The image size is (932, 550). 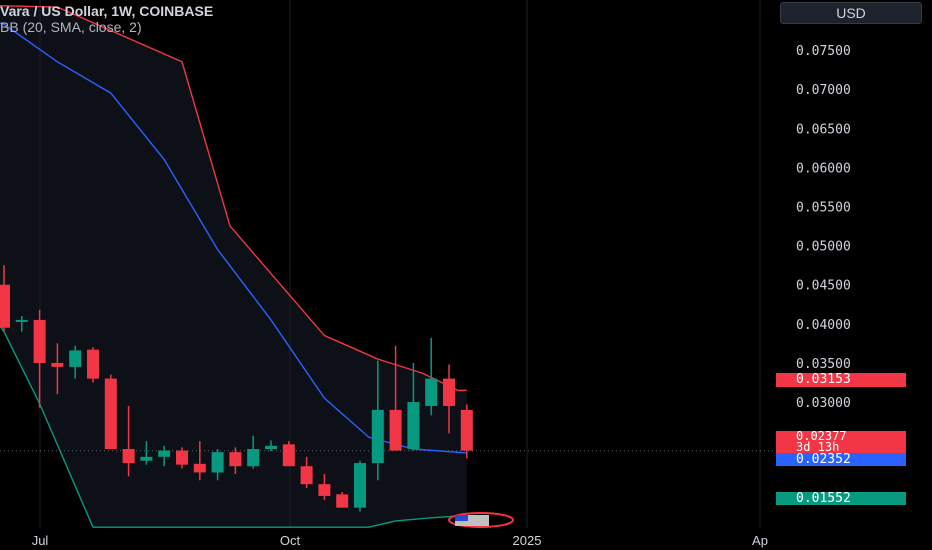 What do you see at coordinates (400, 540) in the screenshot?
I see `time-axis: Jul Oct 2025 Ap` at bounding box center [400, 540].